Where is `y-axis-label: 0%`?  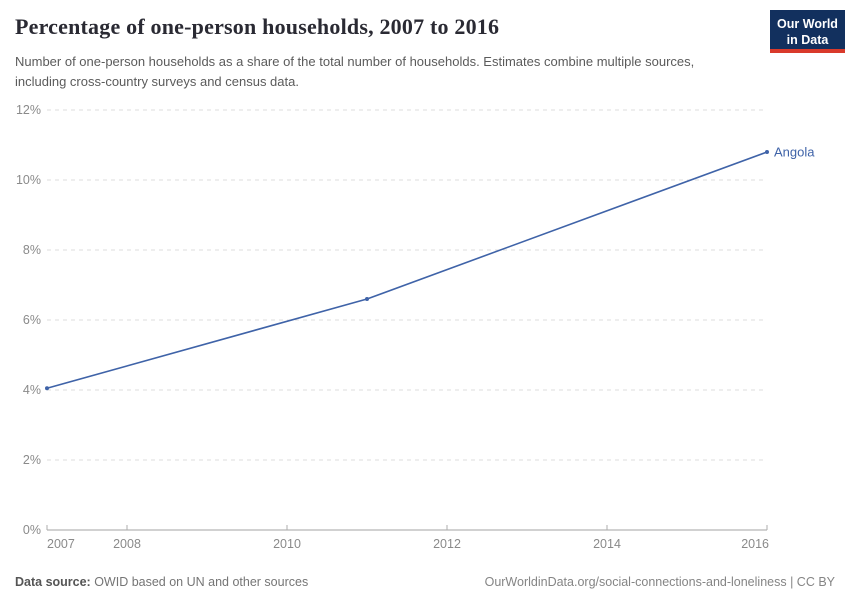 y-axis-label: 0% is located at coordinates (32, 530).